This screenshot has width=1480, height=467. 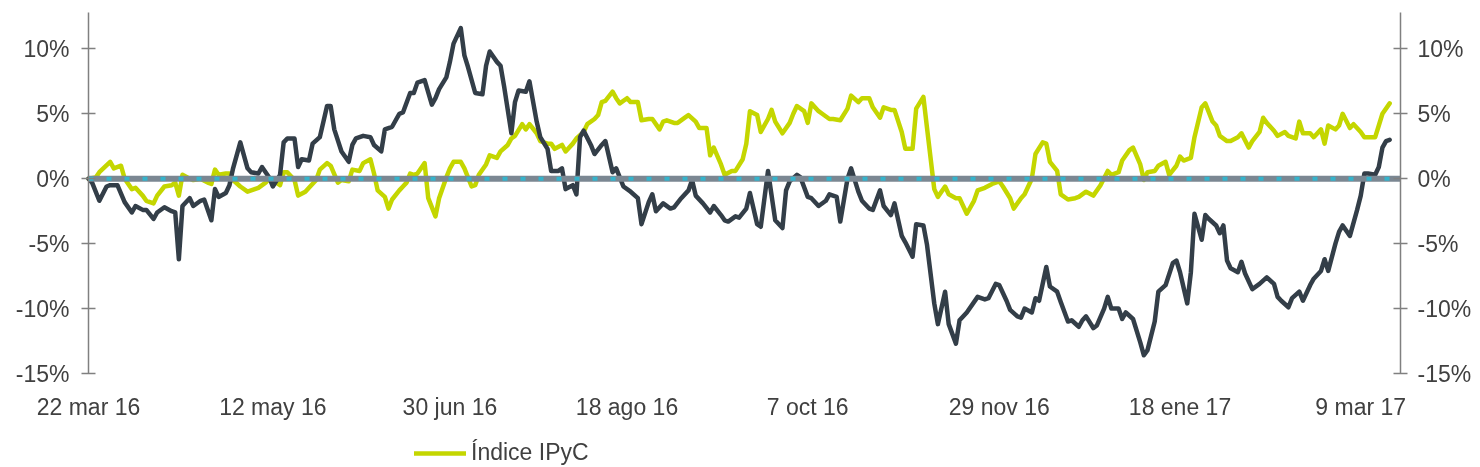 What do you see at coordinates (999, 406) in the screenshot?
I see `x-tick-label: 29 nov 16` at bounding box center [999, 406].